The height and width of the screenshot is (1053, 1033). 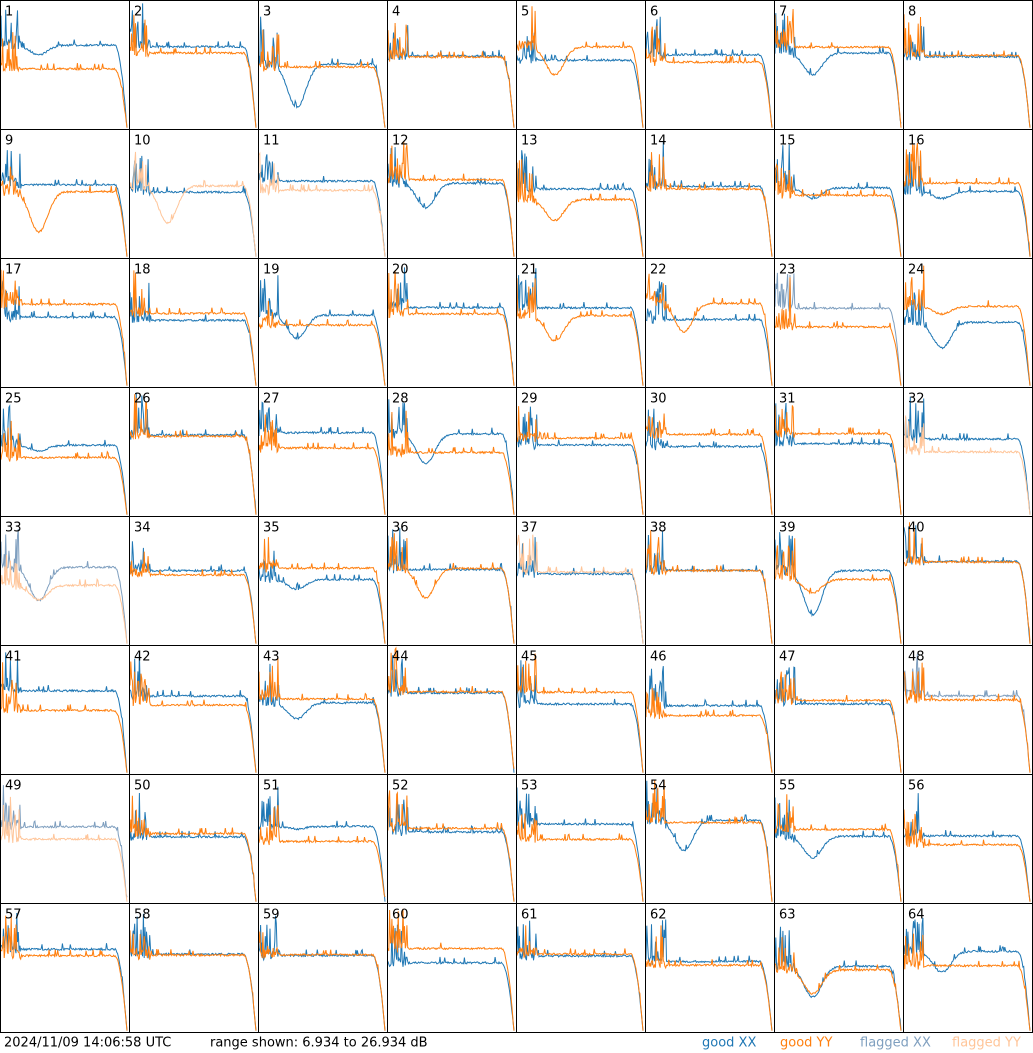 What do you see at coordinates (912, 12) in the screenshot?
I see `panel-label: 8` at bounding box center [912, 12].